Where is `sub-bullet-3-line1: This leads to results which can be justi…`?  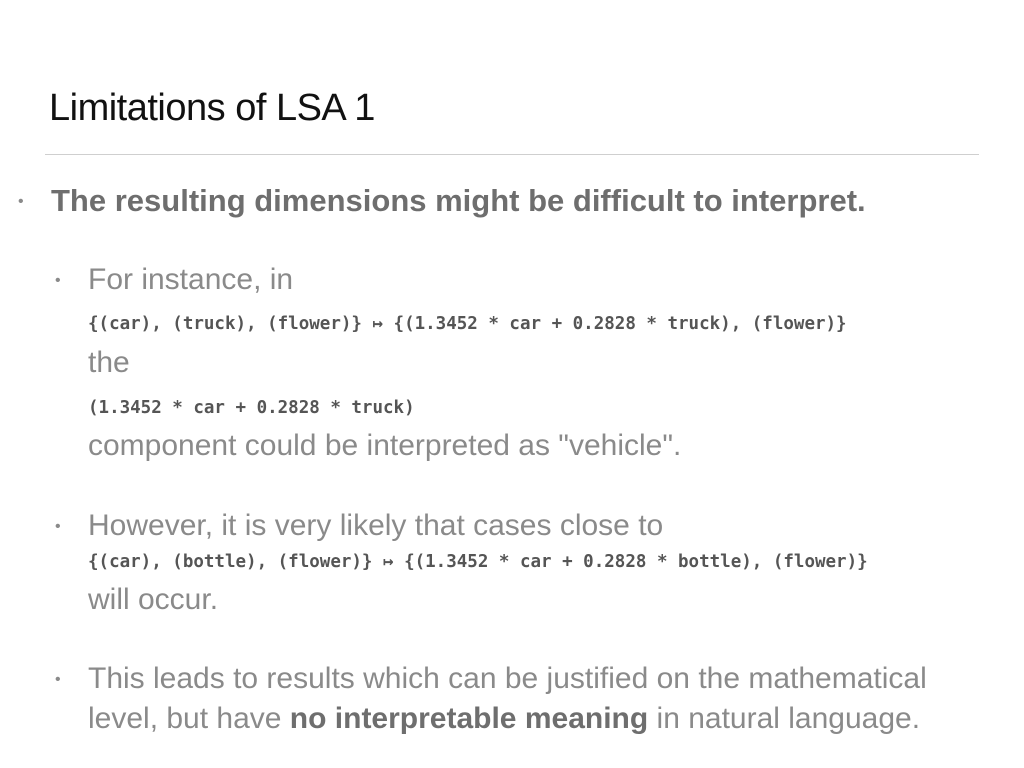
sub-bullet-3-line1: This leads to results which can be justi… is located at coordinates (507, 678).